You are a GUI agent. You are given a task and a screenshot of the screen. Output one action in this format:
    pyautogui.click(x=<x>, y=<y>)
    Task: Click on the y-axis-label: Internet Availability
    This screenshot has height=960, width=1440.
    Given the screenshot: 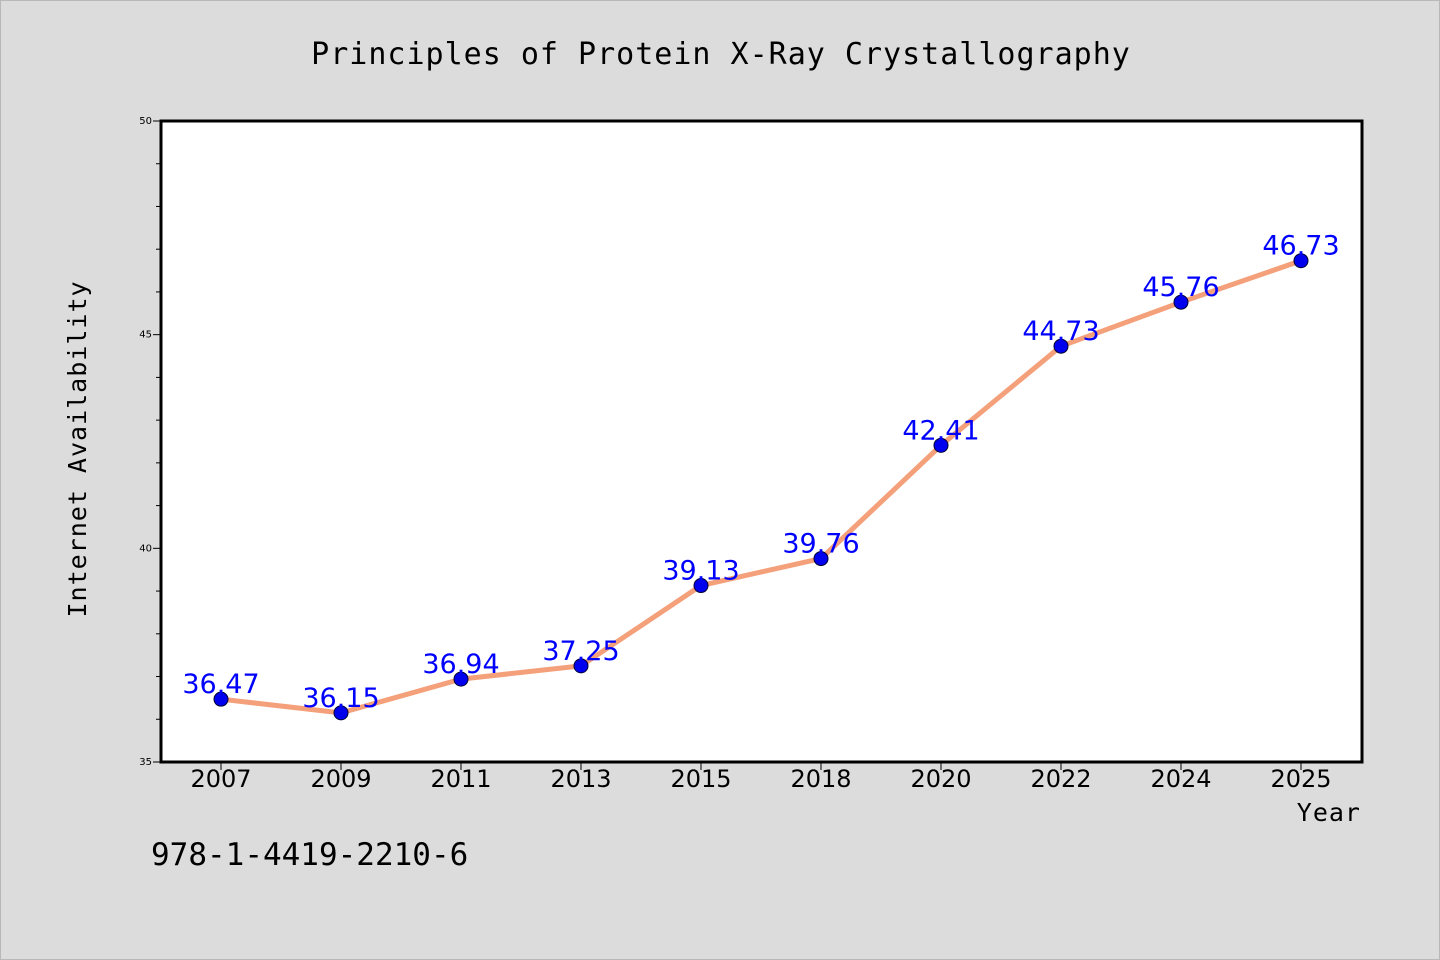 What is the action you would take?
    pyautogui.click(x=77, y=448)
    